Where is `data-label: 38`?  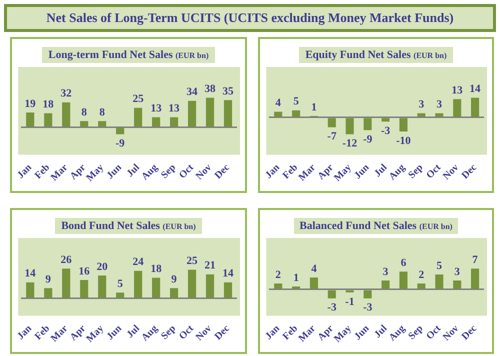
data-label: 38 is located at coordinates (210, 89).